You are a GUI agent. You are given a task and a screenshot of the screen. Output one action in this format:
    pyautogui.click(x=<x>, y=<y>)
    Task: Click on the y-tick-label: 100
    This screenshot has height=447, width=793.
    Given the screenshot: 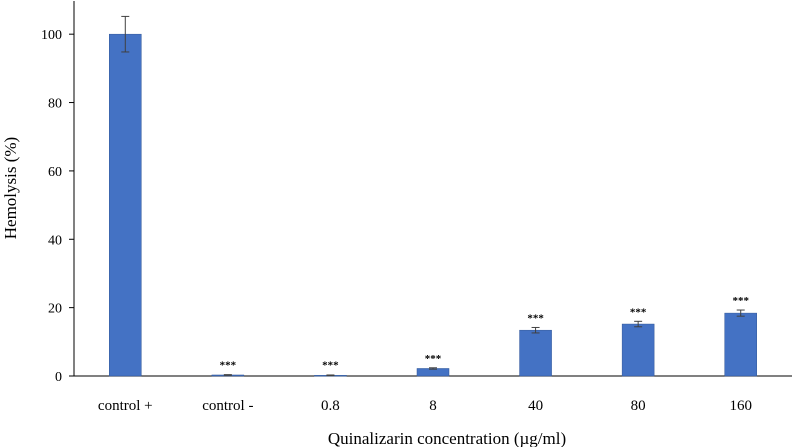 What is the action you would take?
    pyautogui.click(x=51, y=35)
    